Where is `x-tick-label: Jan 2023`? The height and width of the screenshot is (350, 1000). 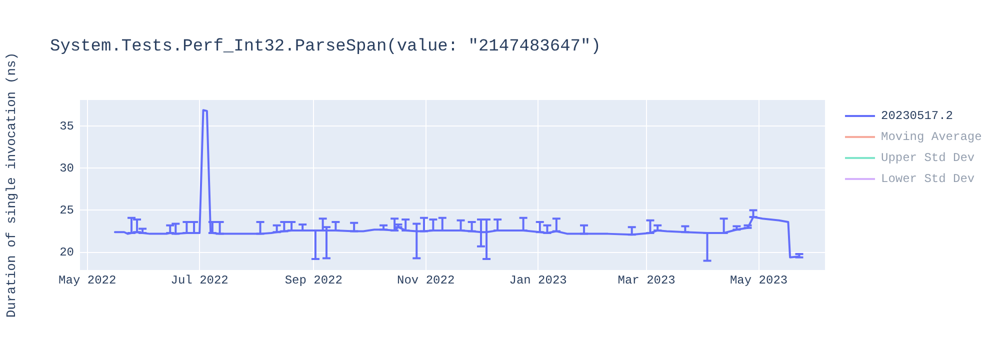
x-tick-label: Jan 2023 is located at coordinates (538, 280).